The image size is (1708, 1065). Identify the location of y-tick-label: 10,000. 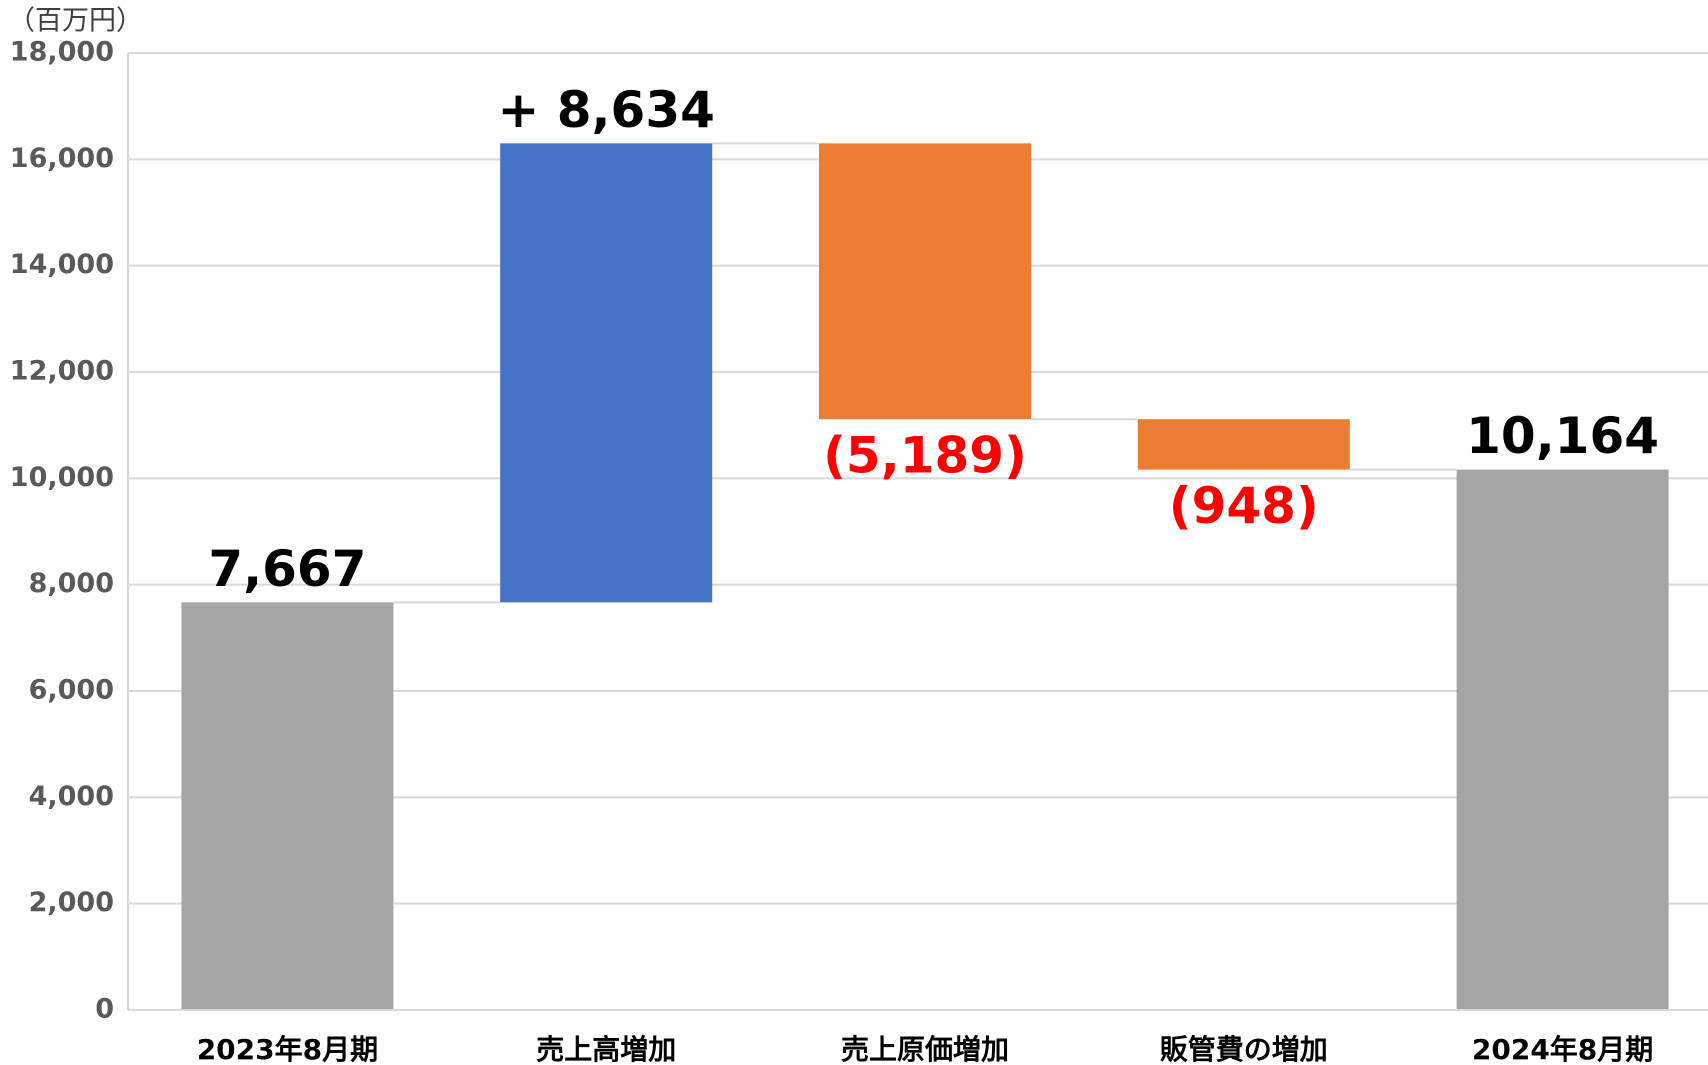
(62, 477).